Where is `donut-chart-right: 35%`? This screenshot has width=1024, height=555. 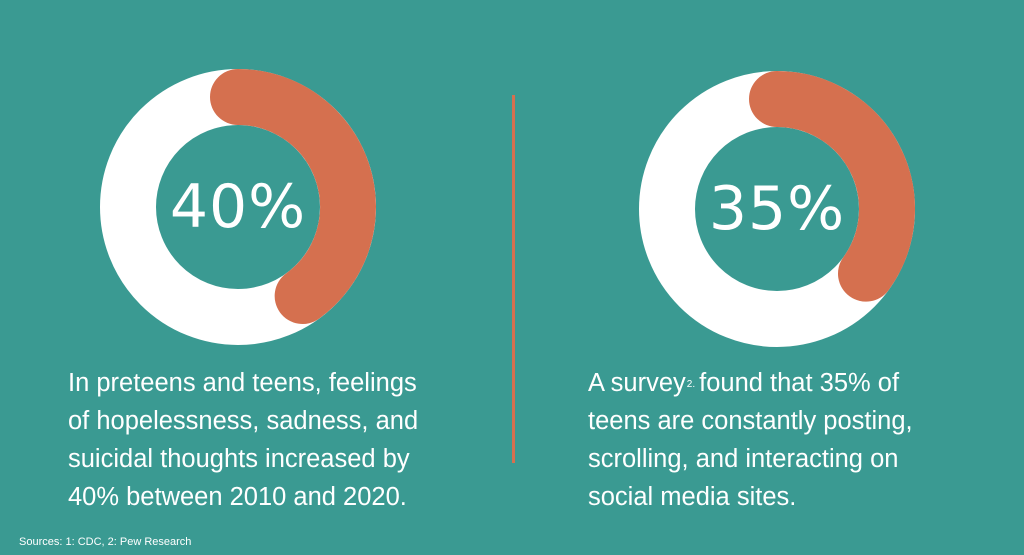 donut-chart-right: 35% is located at coordinates (777, 209).